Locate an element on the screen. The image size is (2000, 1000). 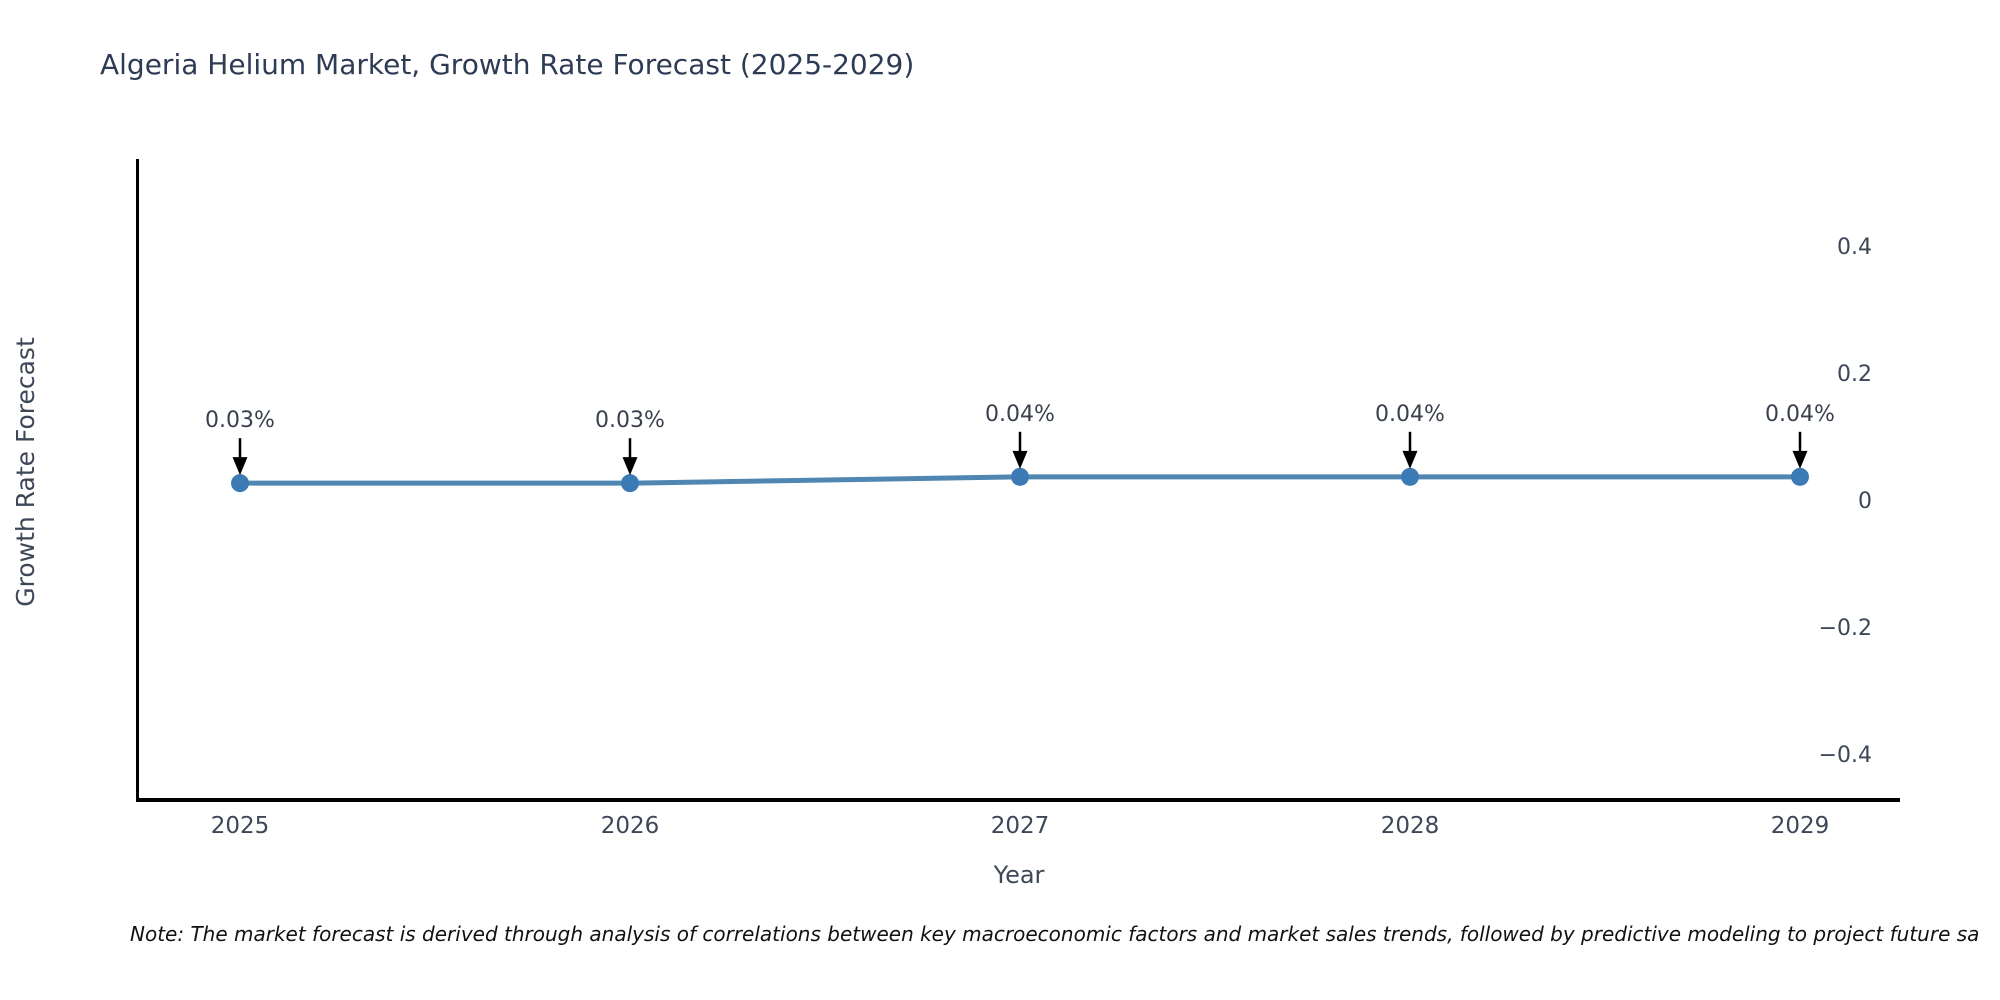
x-tick-label: 2029 is located at coordinates (1800, 826).